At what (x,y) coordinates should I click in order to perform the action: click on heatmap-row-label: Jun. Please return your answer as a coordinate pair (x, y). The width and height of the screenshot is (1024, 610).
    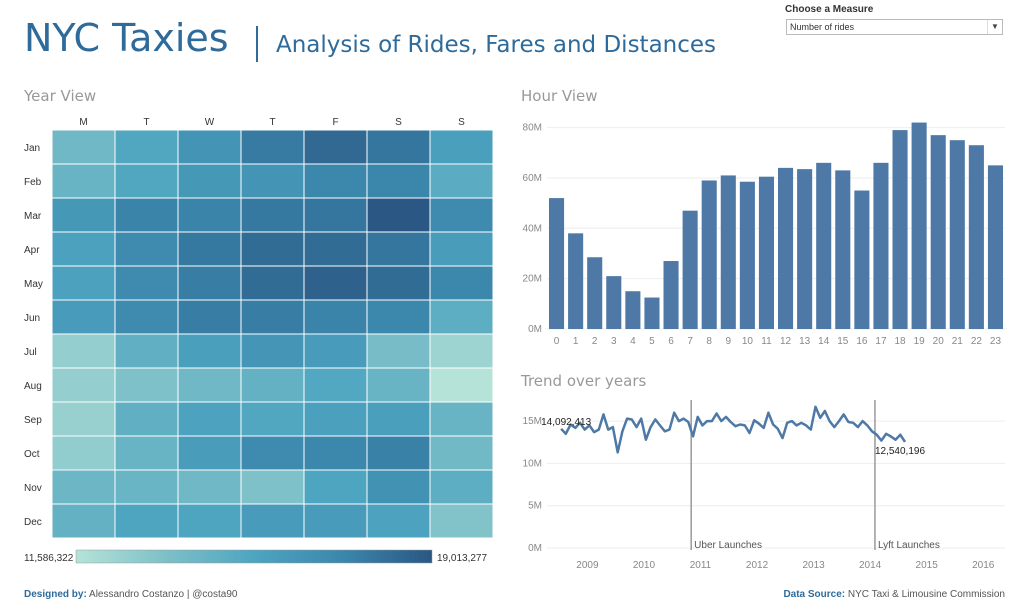
    Looking at the image, I should click on (32, 318).